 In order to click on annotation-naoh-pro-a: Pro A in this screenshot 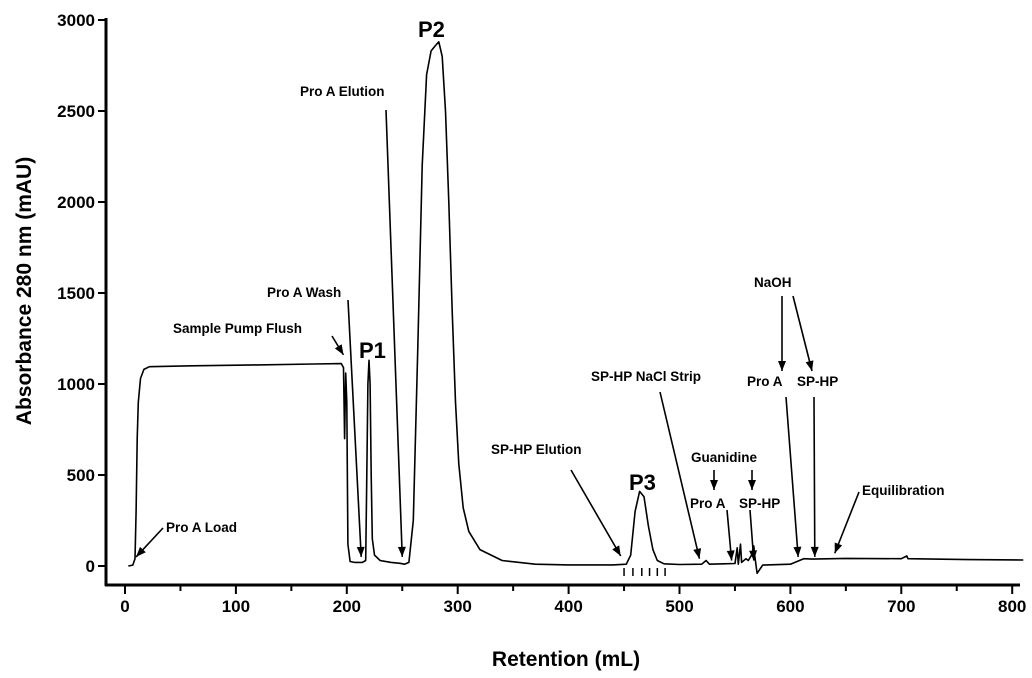, I will do `click(765, 381)`.